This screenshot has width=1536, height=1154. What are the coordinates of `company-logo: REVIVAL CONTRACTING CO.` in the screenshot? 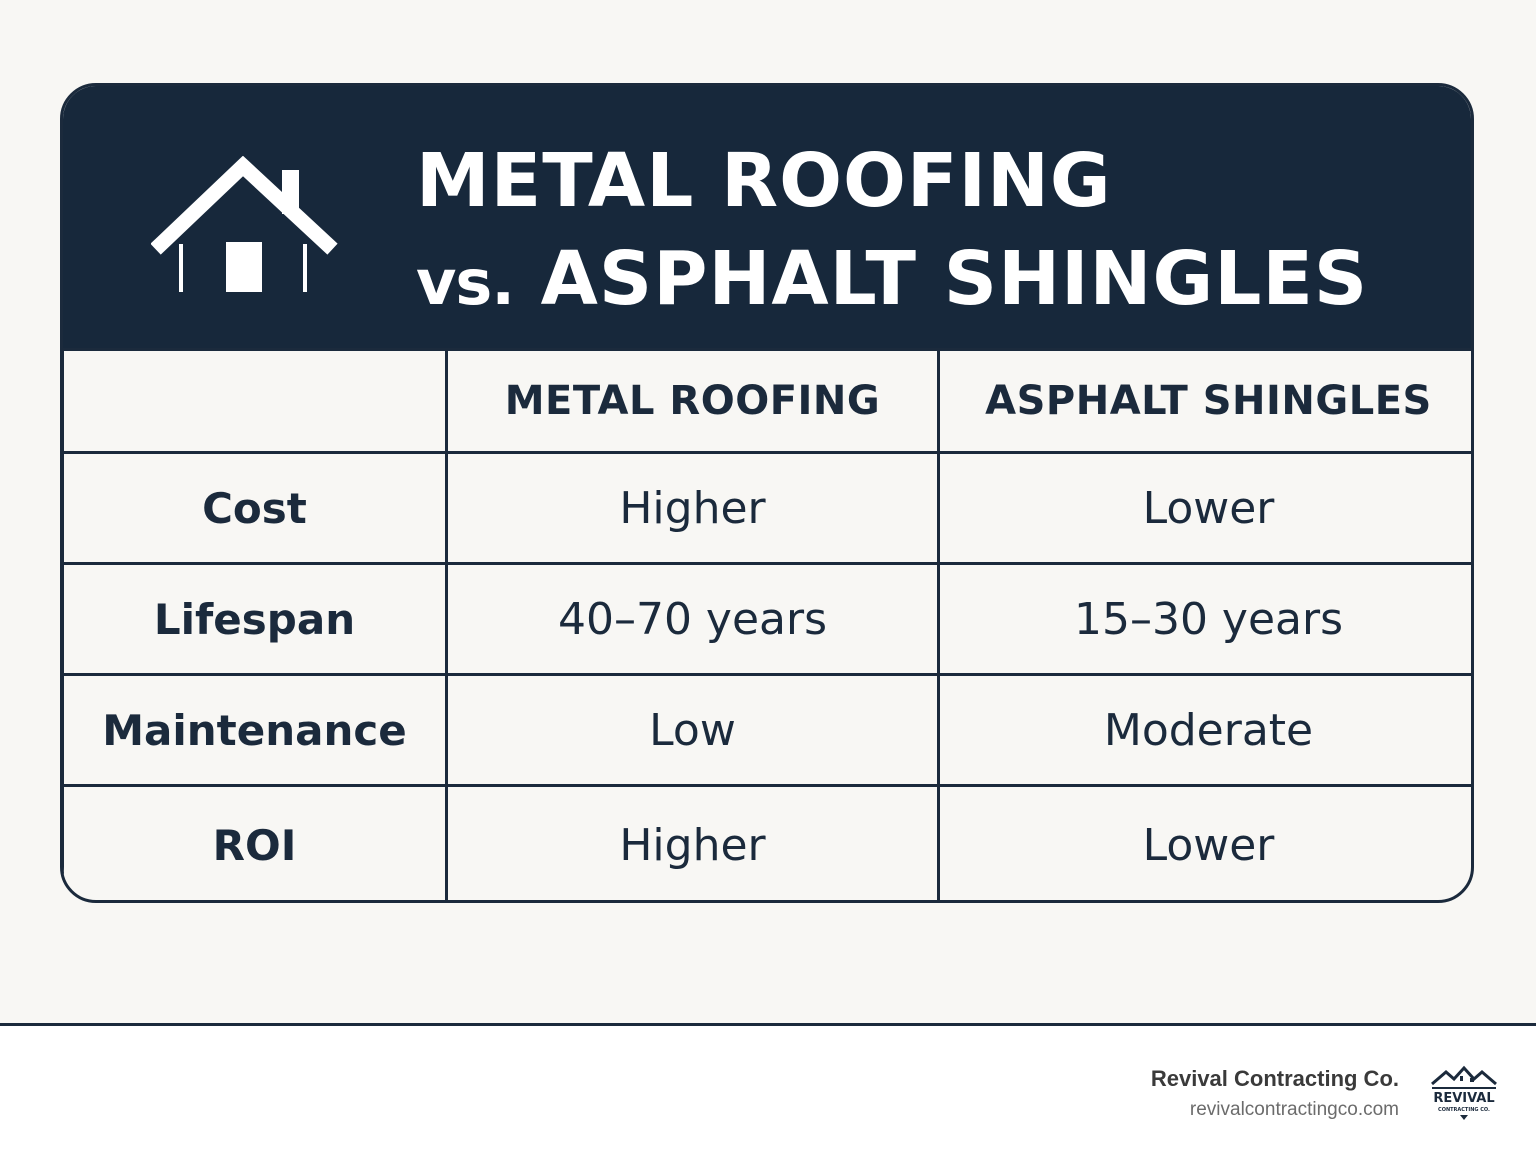 It's located at (1464, 1092).